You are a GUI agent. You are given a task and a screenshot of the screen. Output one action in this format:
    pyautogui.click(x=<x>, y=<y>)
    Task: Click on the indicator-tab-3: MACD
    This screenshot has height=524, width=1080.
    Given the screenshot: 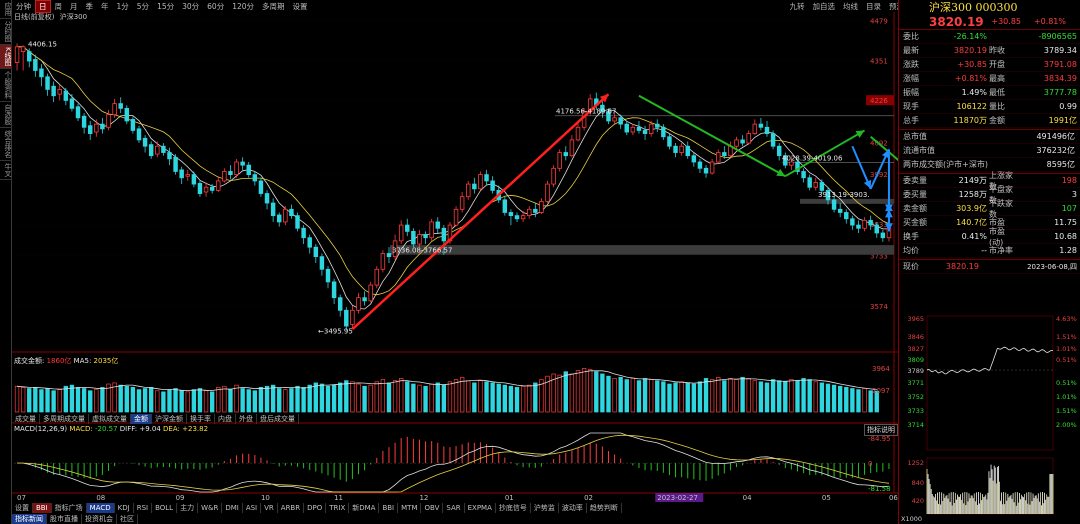 What is the action you would take?
    pyautogui.click(x=100, y=508)
    